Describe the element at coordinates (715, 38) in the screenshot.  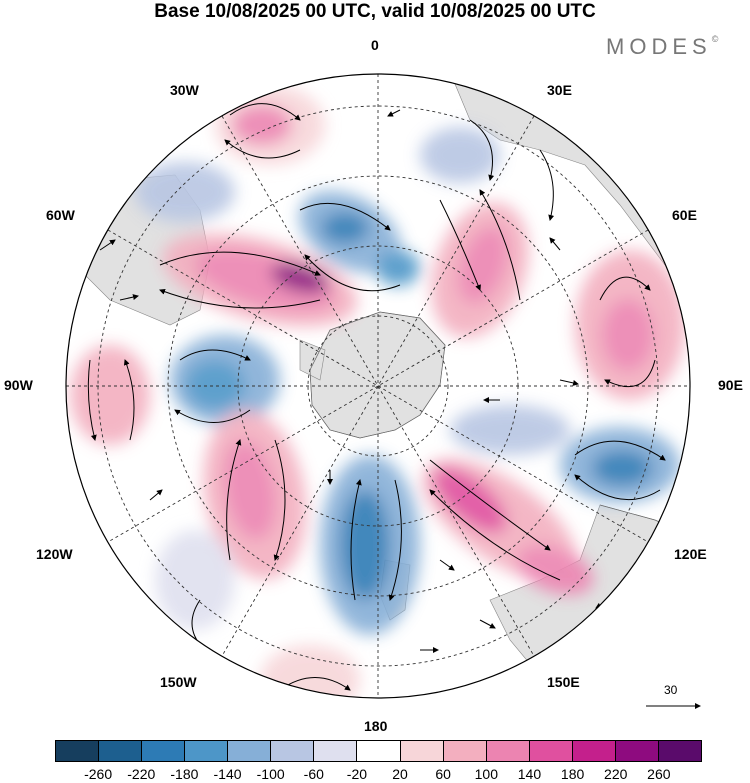
I see `copyright-mark: ©` at that location.